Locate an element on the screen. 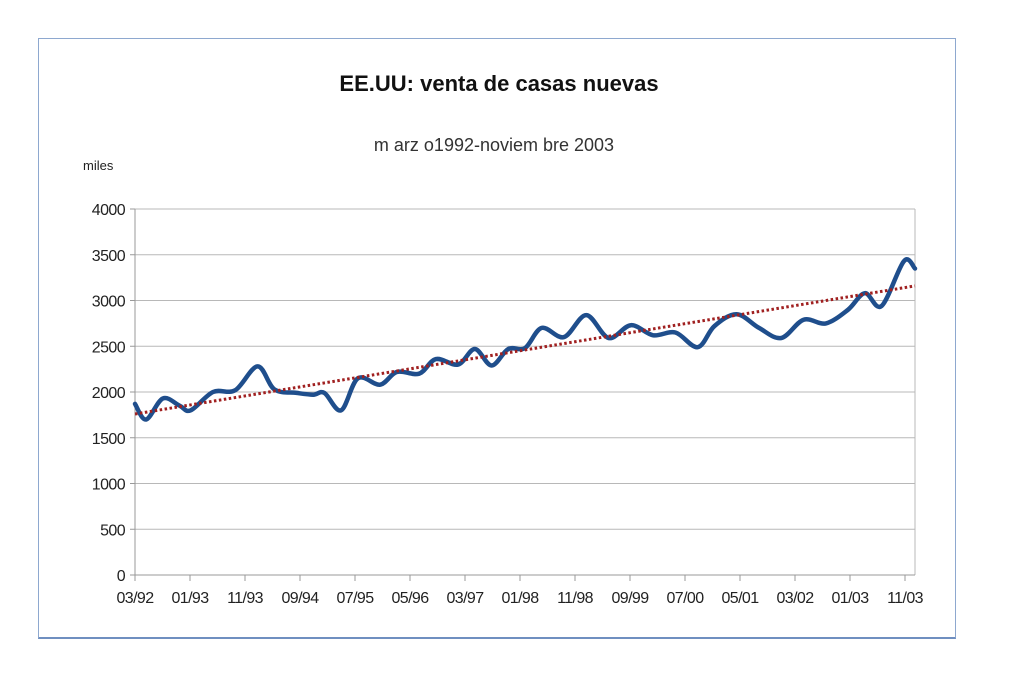 Image resolution: width=1020 pixels, height=680 pixels. y-tick-label: 4000 is located at coordinates (109, 210).